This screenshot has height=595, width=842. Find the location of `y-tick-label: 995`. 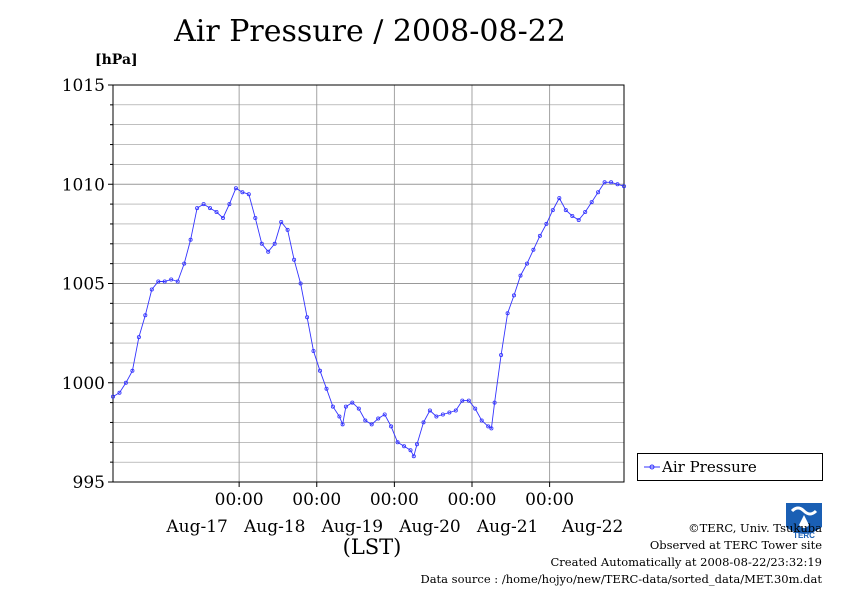

y-tick-label: 995 is located at coordinates (89, 483).